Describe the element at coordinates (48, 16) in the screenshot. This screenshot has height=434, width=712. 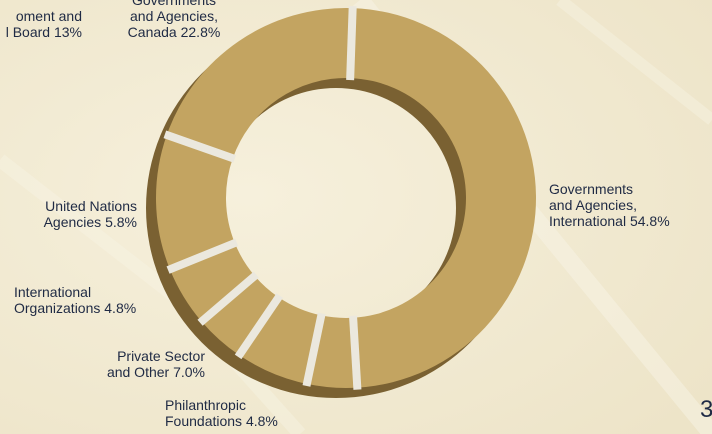
I see `label-line: oment and` at that location.